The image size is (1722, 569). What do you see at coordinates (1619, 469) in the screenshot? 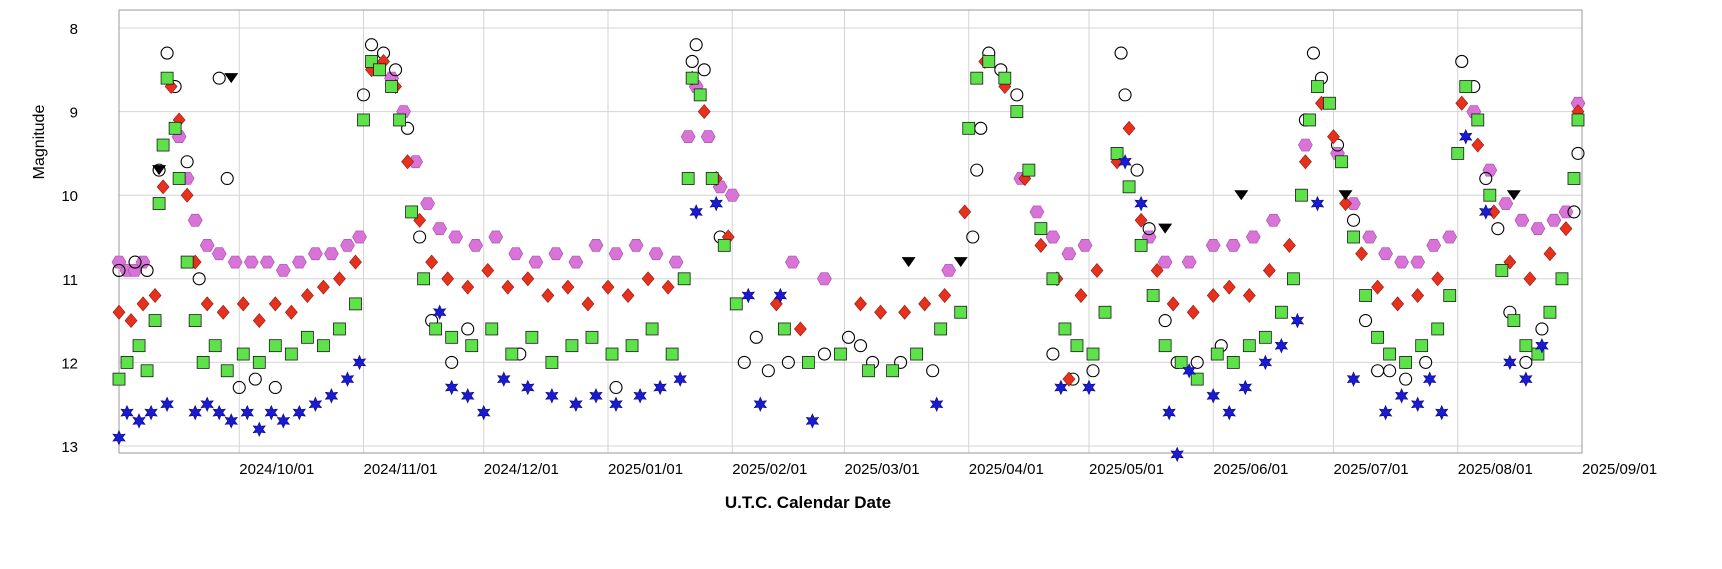
I see `x-tick-label: 2025/09/01` at bounding box center [1619, 469].